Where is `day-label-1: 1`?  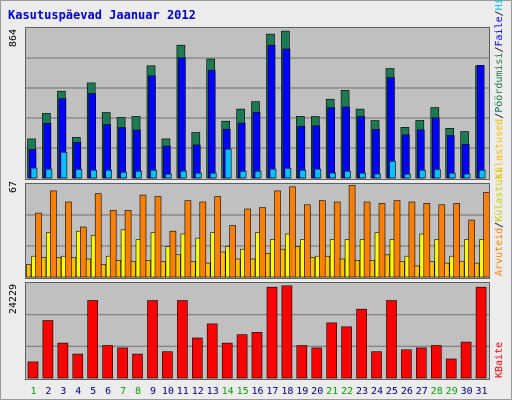 day-label-1: 1 is located at coordinates (33, 391).